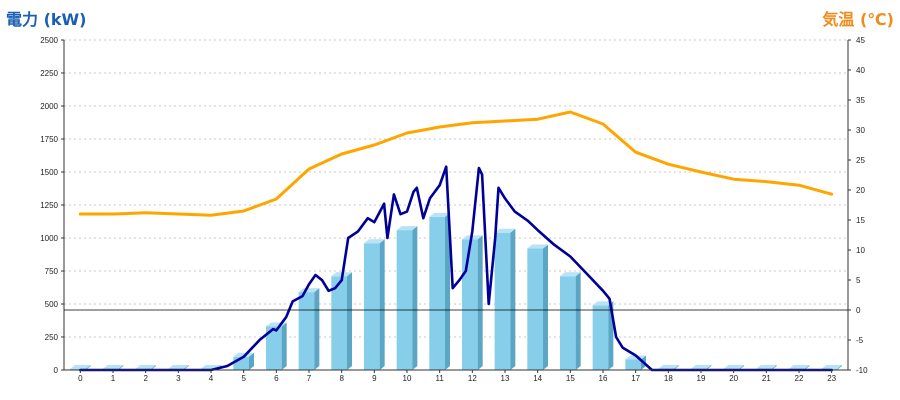  Describe the element at coordinates (440, 378) in the screenshot. I see `x-tick-label: 11` at that location.